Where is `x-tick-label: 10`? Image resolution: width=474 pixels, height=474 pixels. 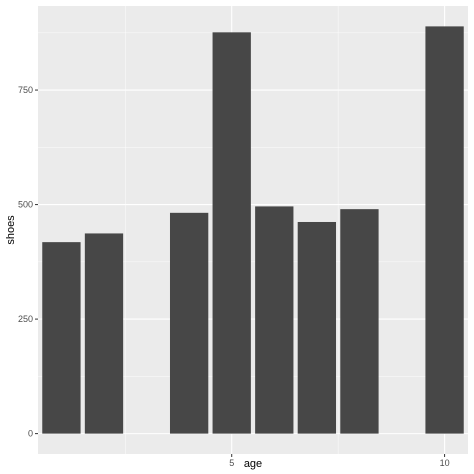
x-tick-label: 10 is located at coordinates (445, 463).